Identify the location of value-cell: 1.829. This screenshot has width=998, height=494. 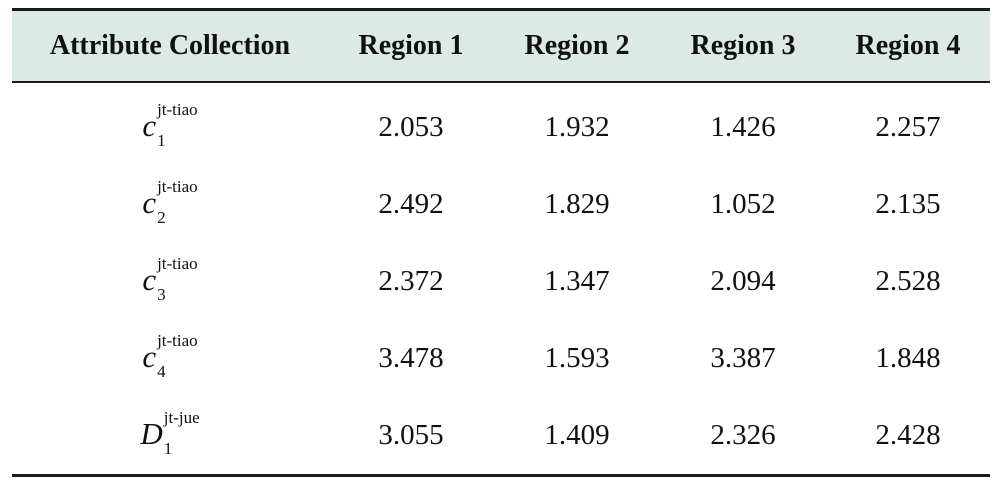
(577, 204).